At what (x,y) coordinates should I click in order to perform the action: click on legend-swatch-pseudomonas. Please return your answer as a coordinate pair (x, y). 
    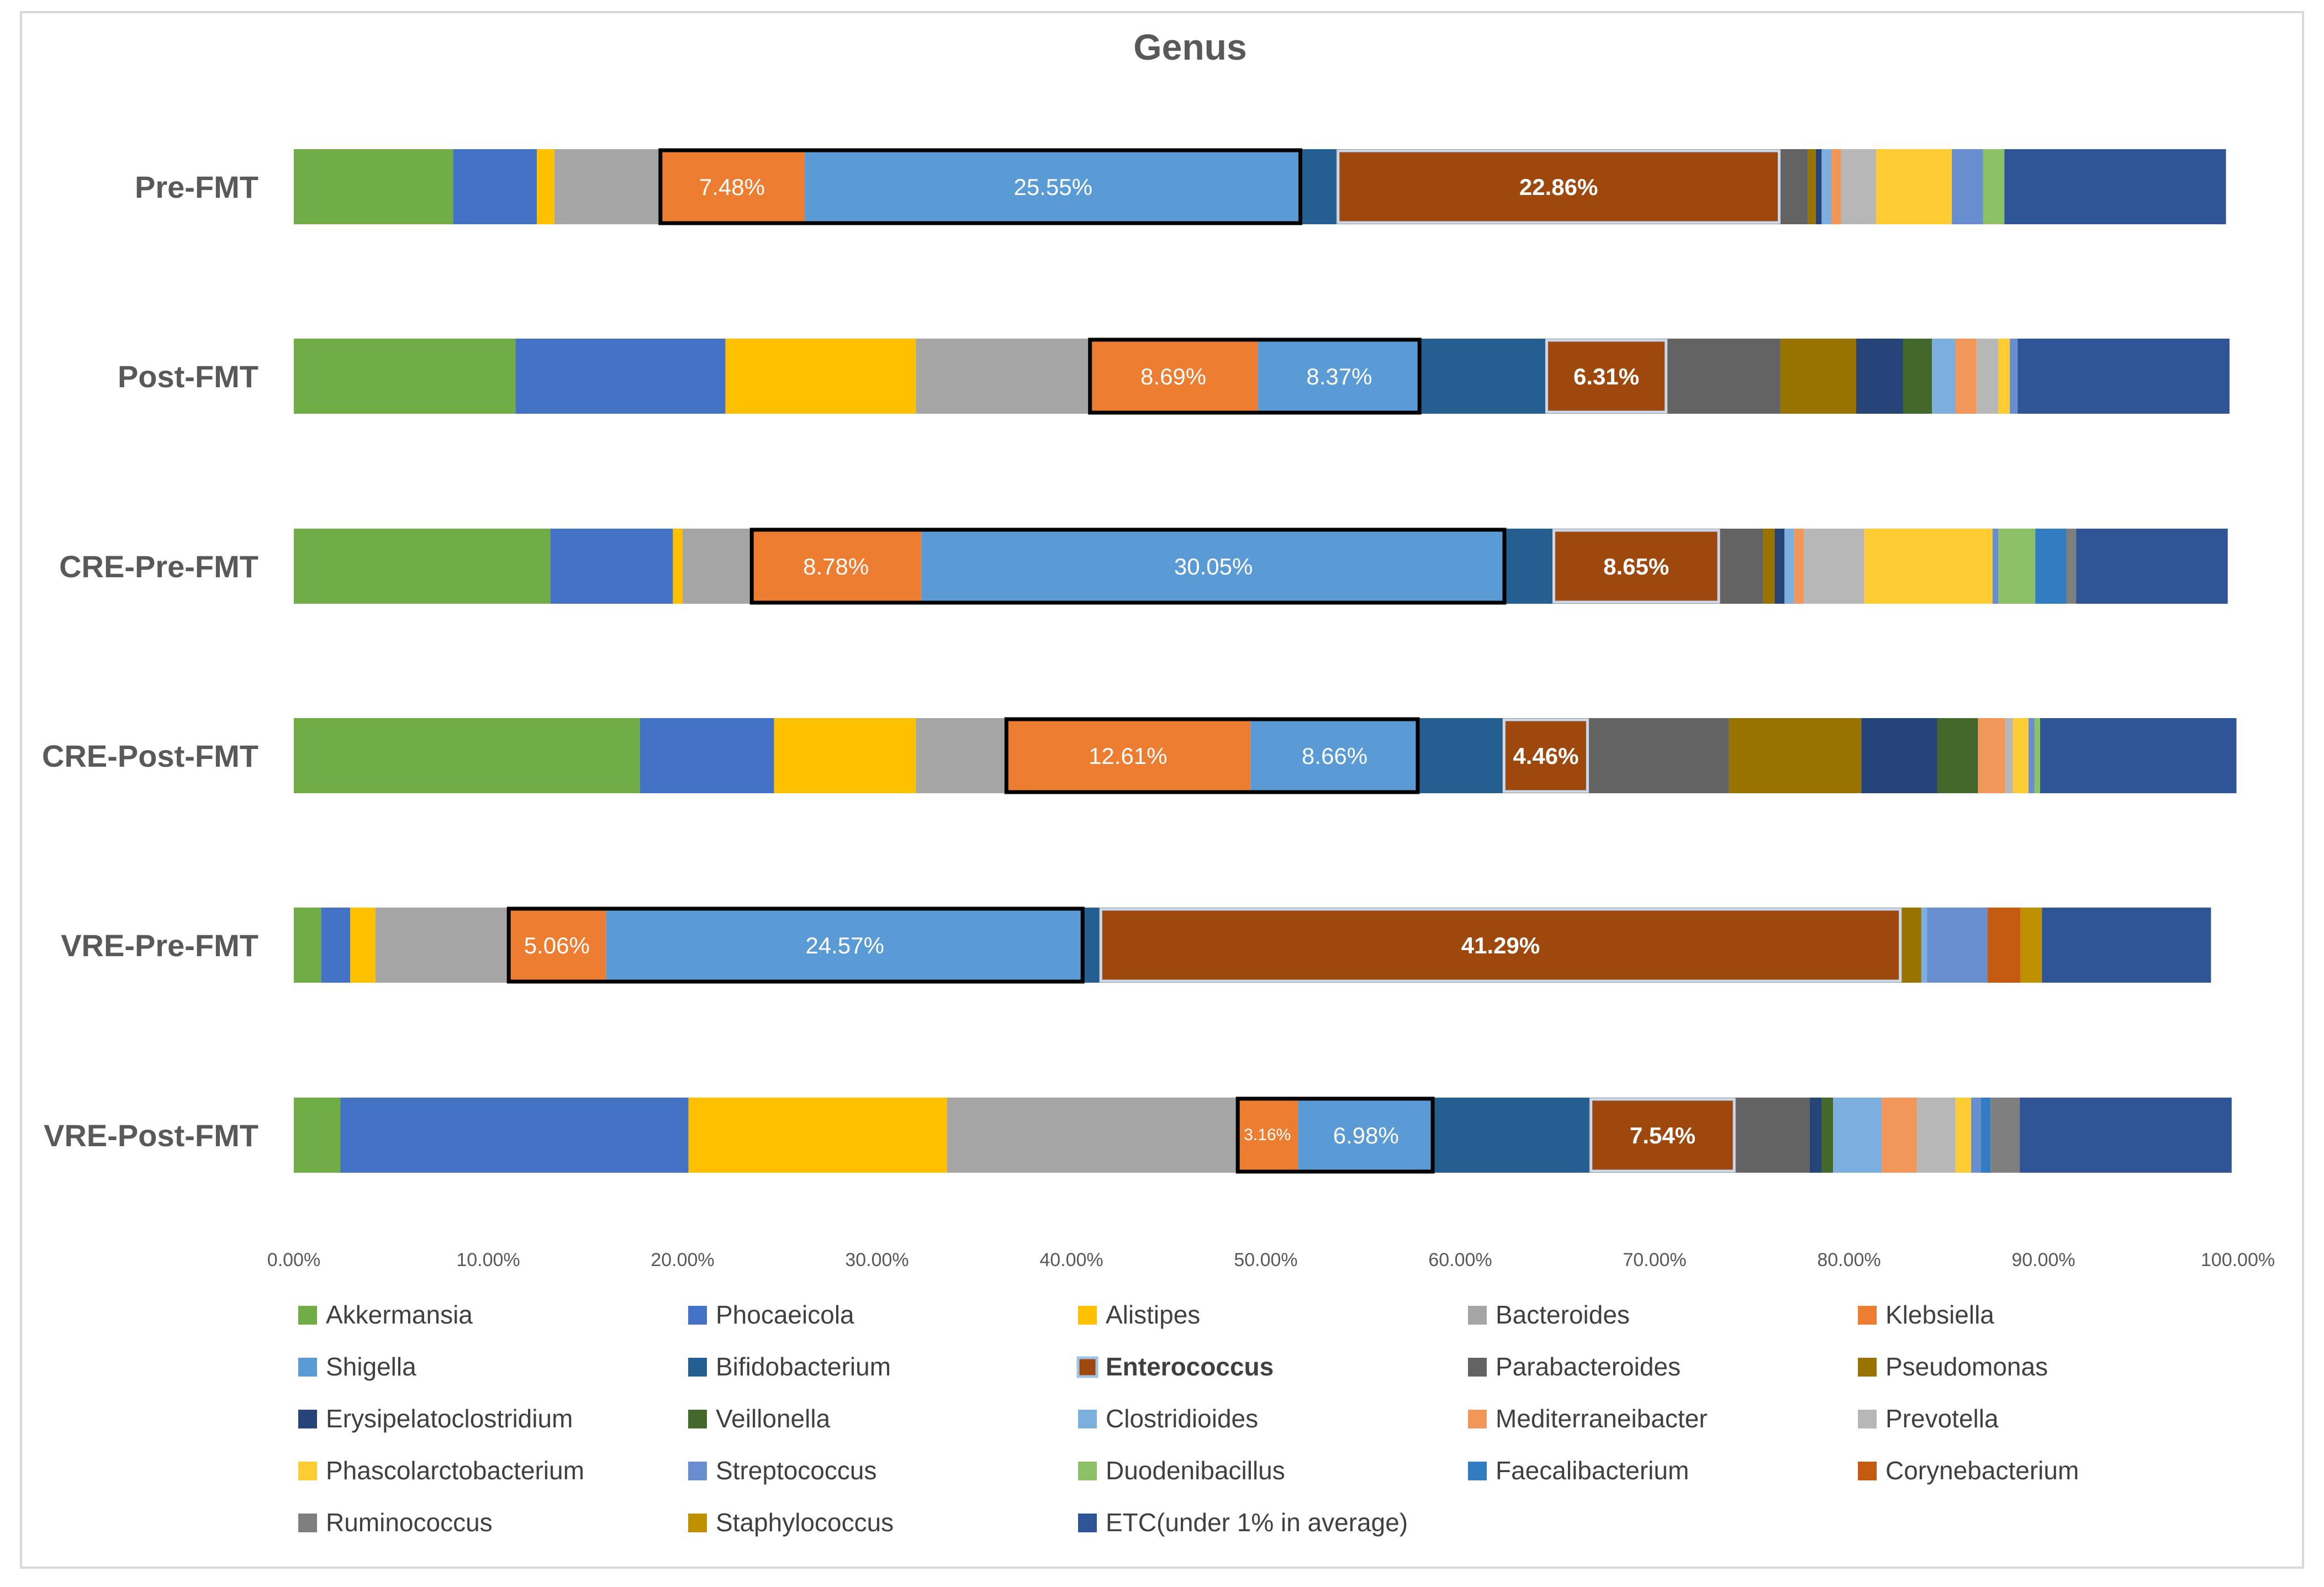
    Looking at the image, I should click on (1867, 1367).